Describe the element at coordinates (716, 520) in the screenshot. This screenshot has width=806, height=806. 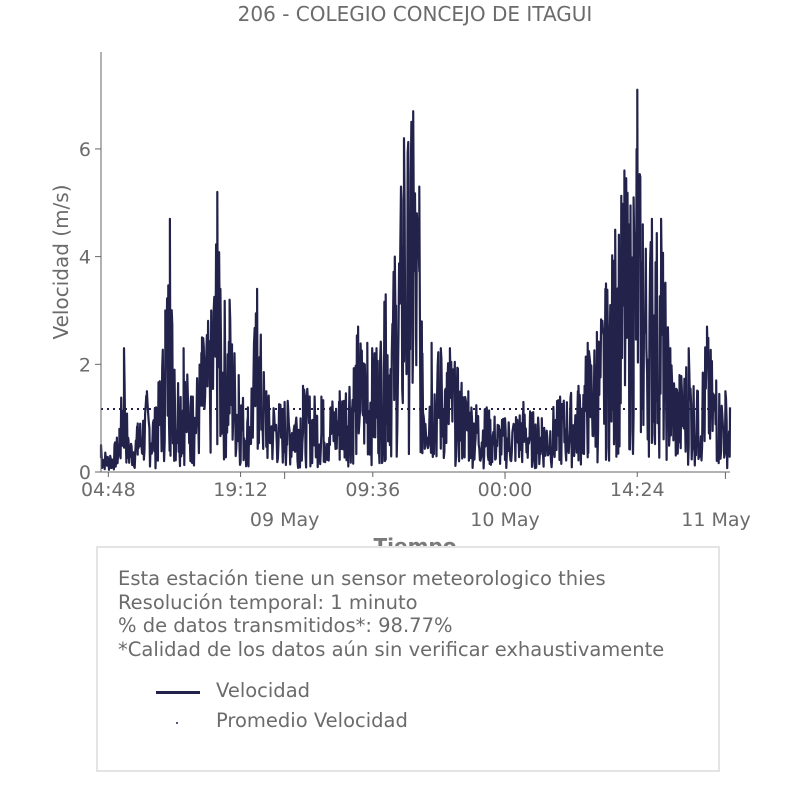
I see `x-date-label: 11 May` at that location.